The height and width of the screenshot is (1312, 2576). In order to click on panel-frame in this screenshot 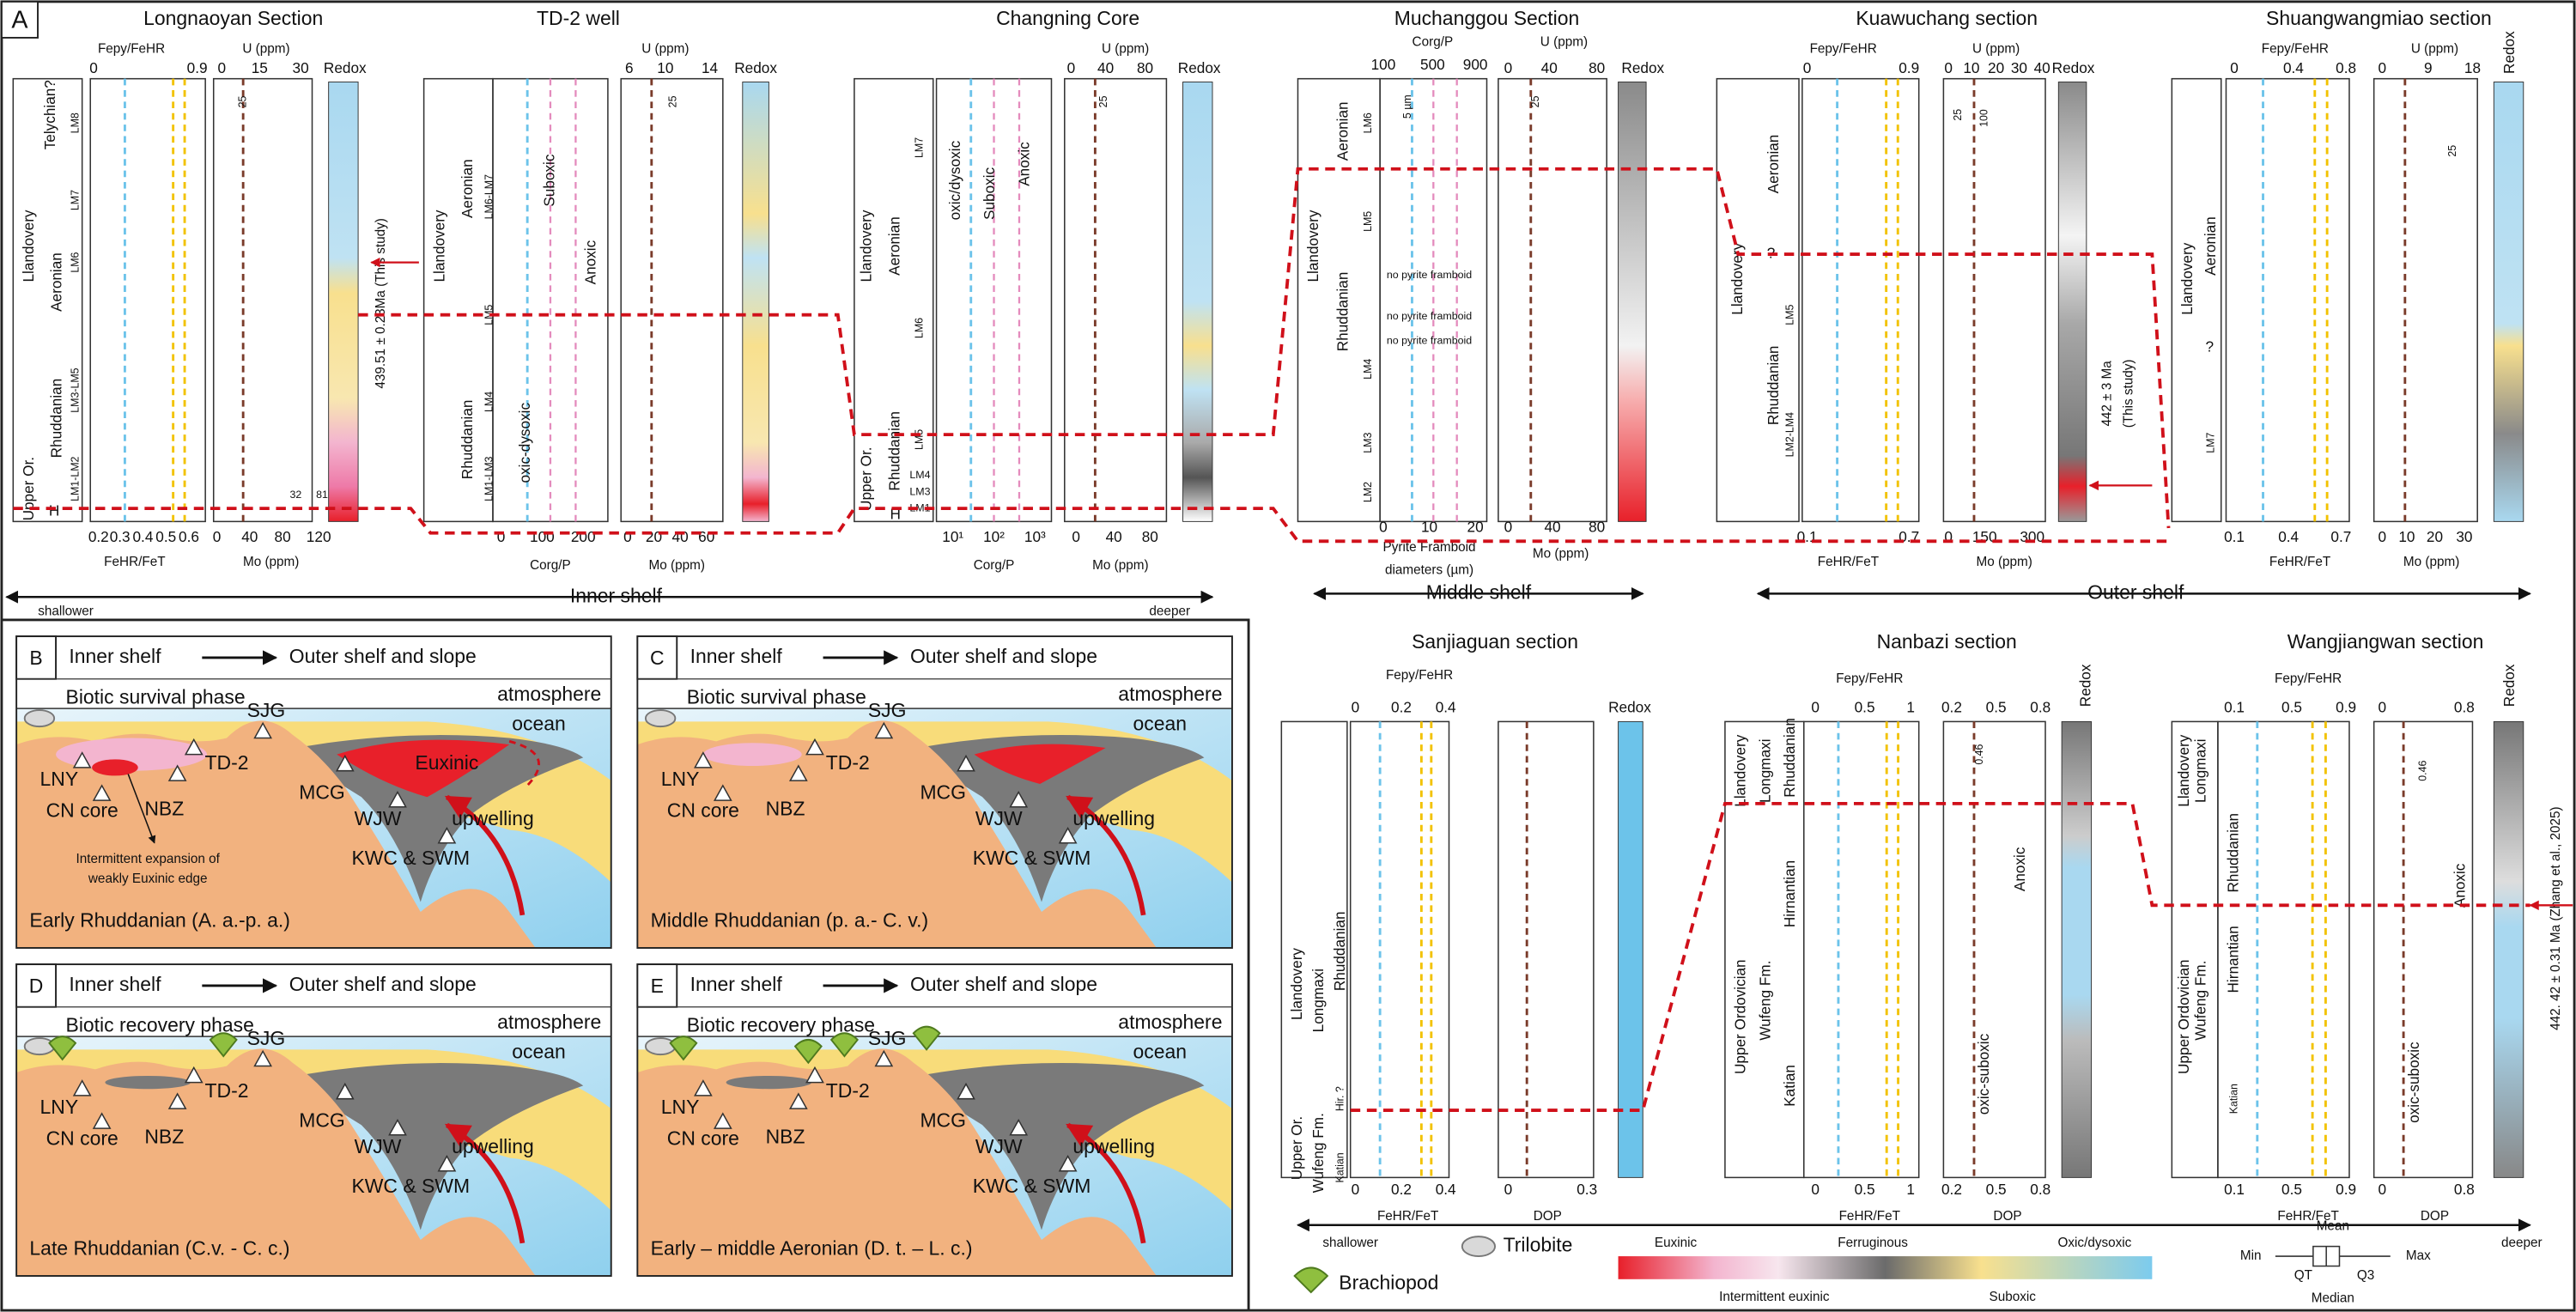, I will do `click(935, 1120)`.